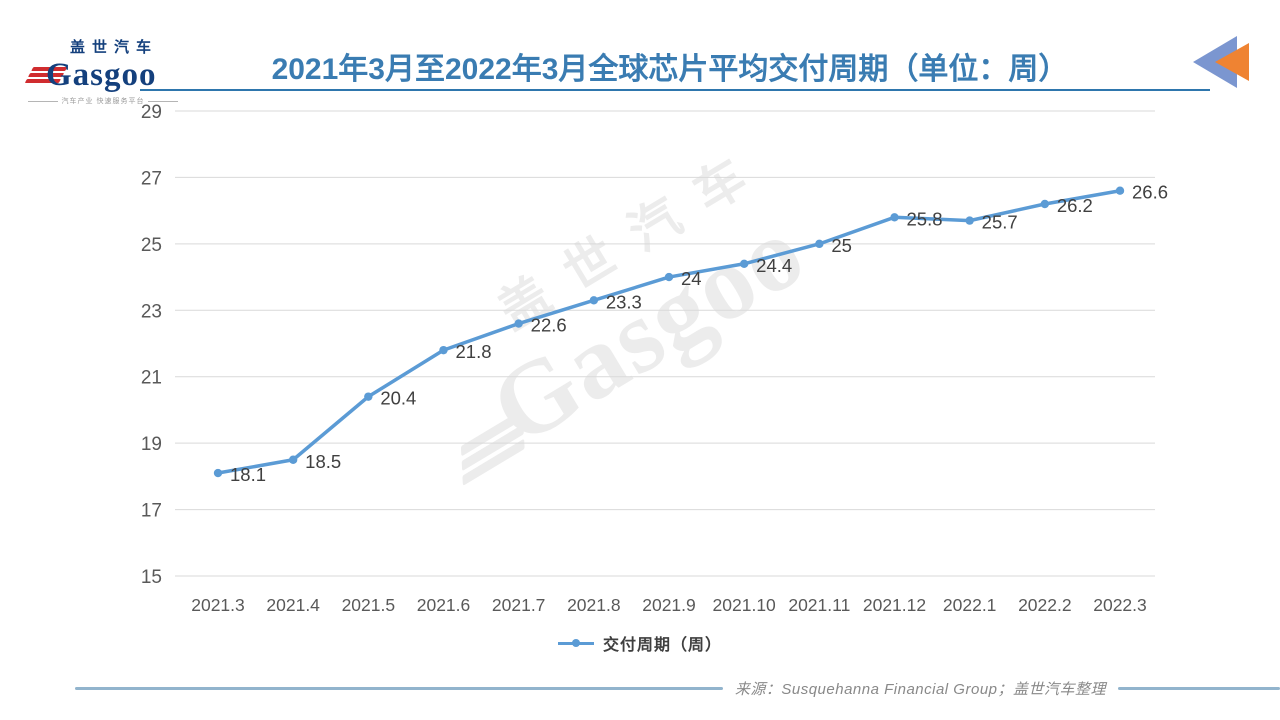 The width and height of the screenshot is (1280, 720). I want to click on data-point-label: 24, so click(691, 278).